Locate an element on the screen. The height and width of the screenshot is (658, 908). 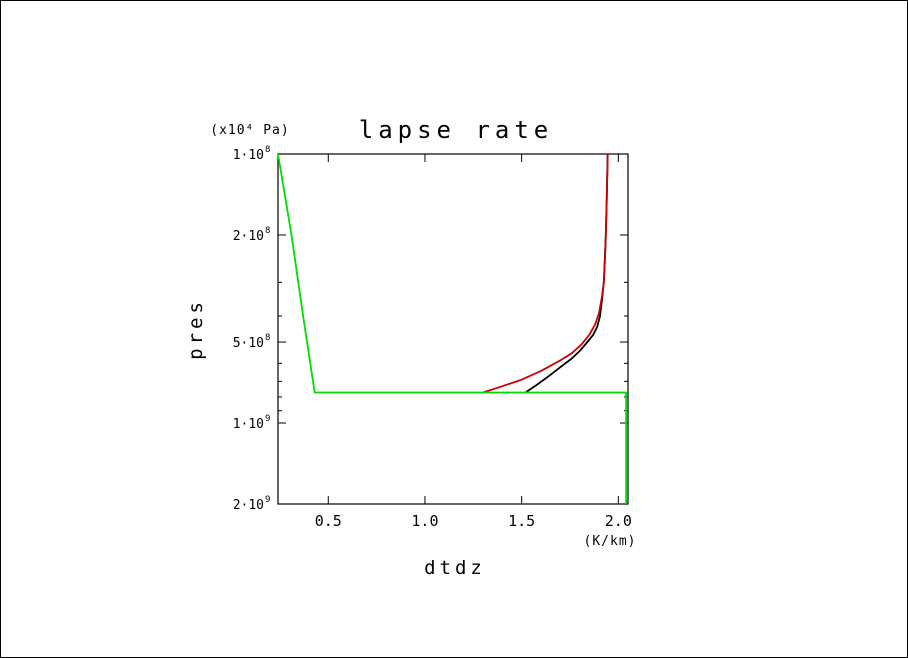
y-unit-label: (x10⁴ Pa) is located at coordinates (249, 130).